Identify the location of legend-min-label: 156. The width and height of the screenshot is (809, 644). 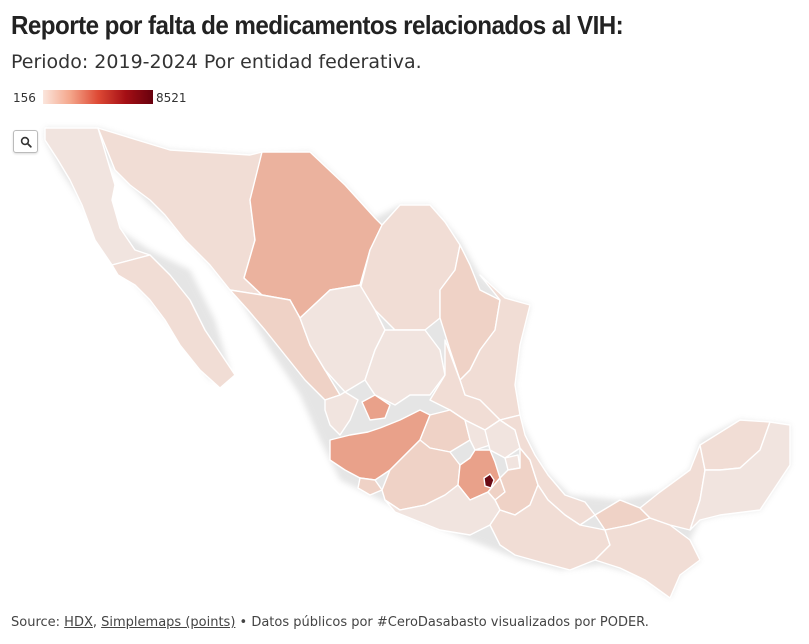
(24, 98).